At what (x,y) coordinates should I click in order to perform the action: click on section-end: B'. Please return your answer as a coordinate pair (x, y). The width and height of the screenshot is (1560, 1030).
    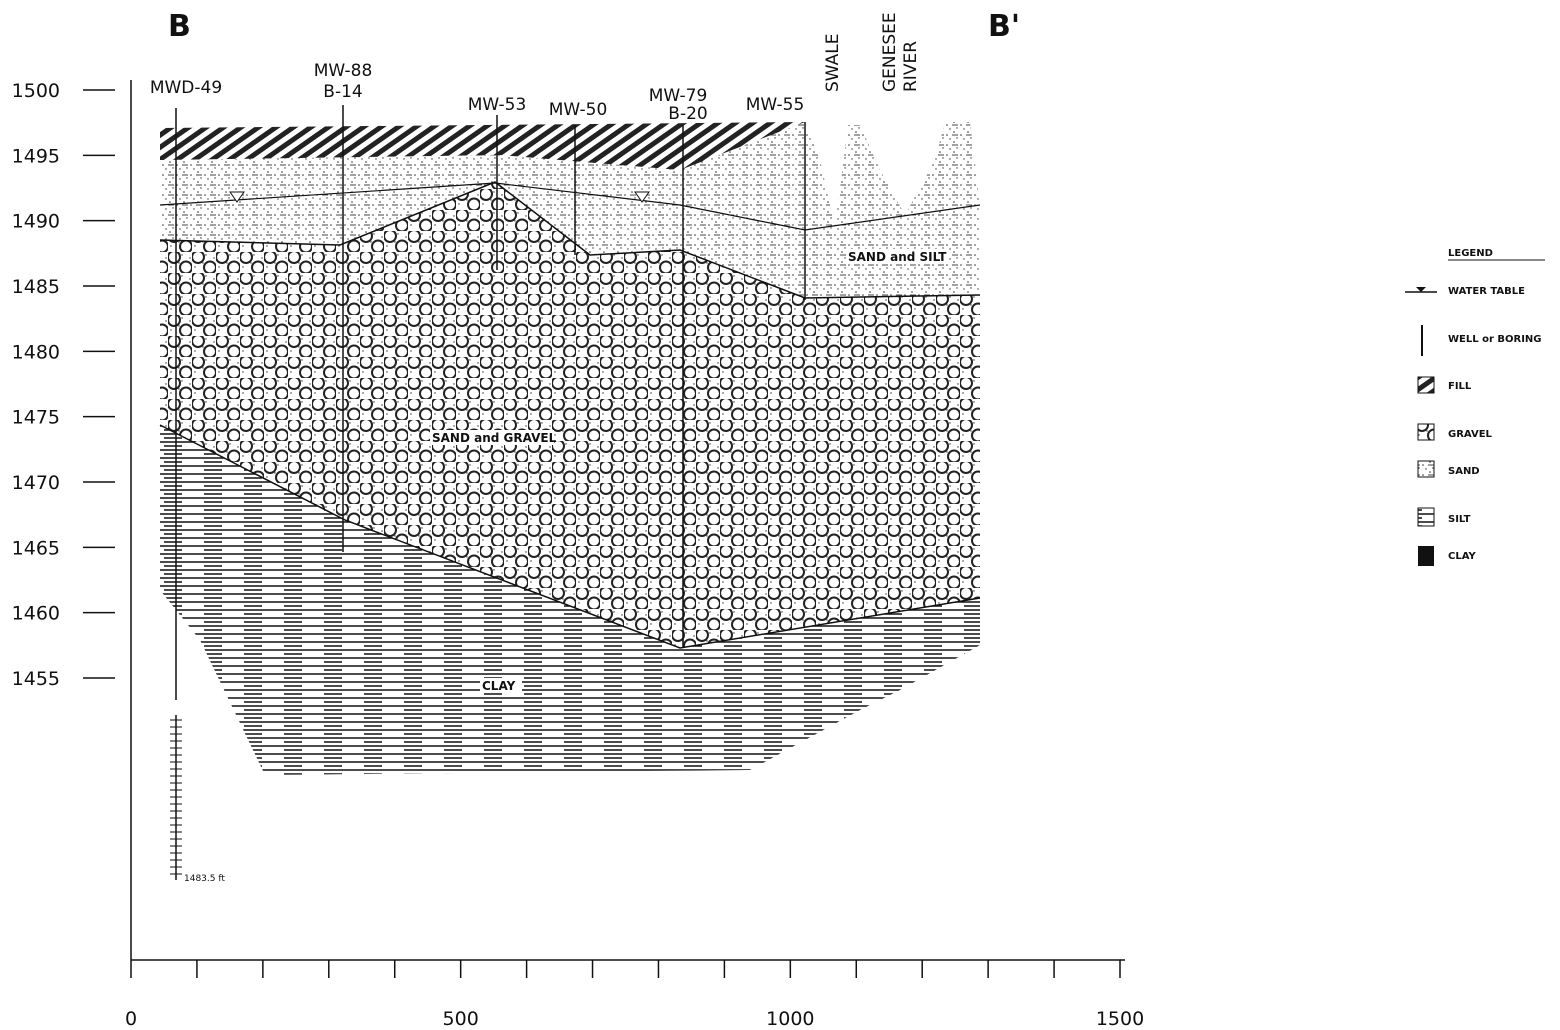
    Looking at the image, I should click on (1004, 26).